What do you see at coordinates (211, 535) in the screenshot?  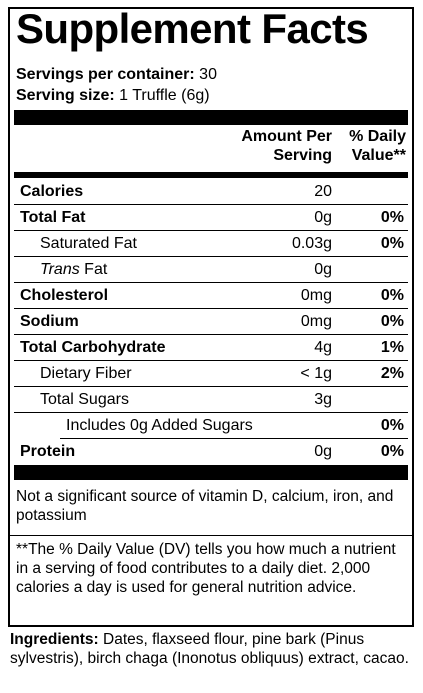 I see `footnote-divider` at bounding box center [211, 535].